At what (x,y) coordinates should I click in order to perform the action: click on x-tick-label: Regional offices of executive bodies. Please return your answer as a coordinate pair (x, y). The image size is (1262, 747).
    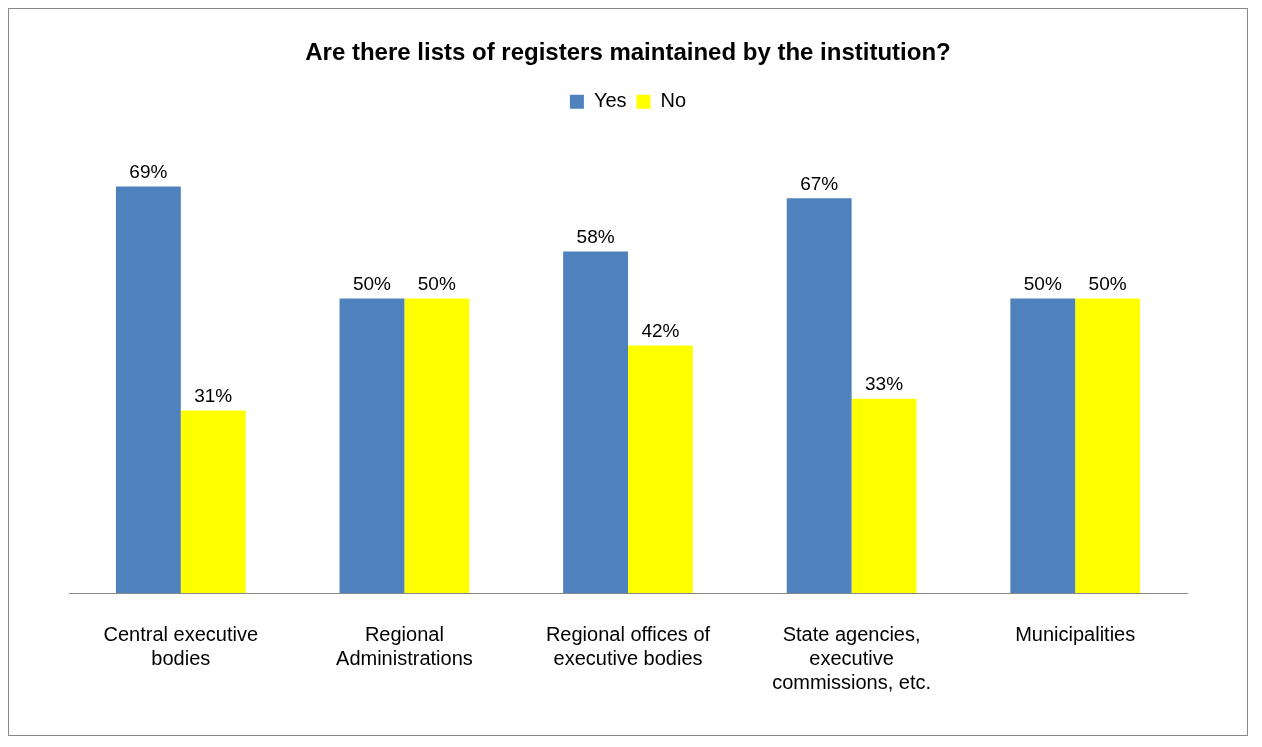
    Looking at the image, I should click on (628, 645).